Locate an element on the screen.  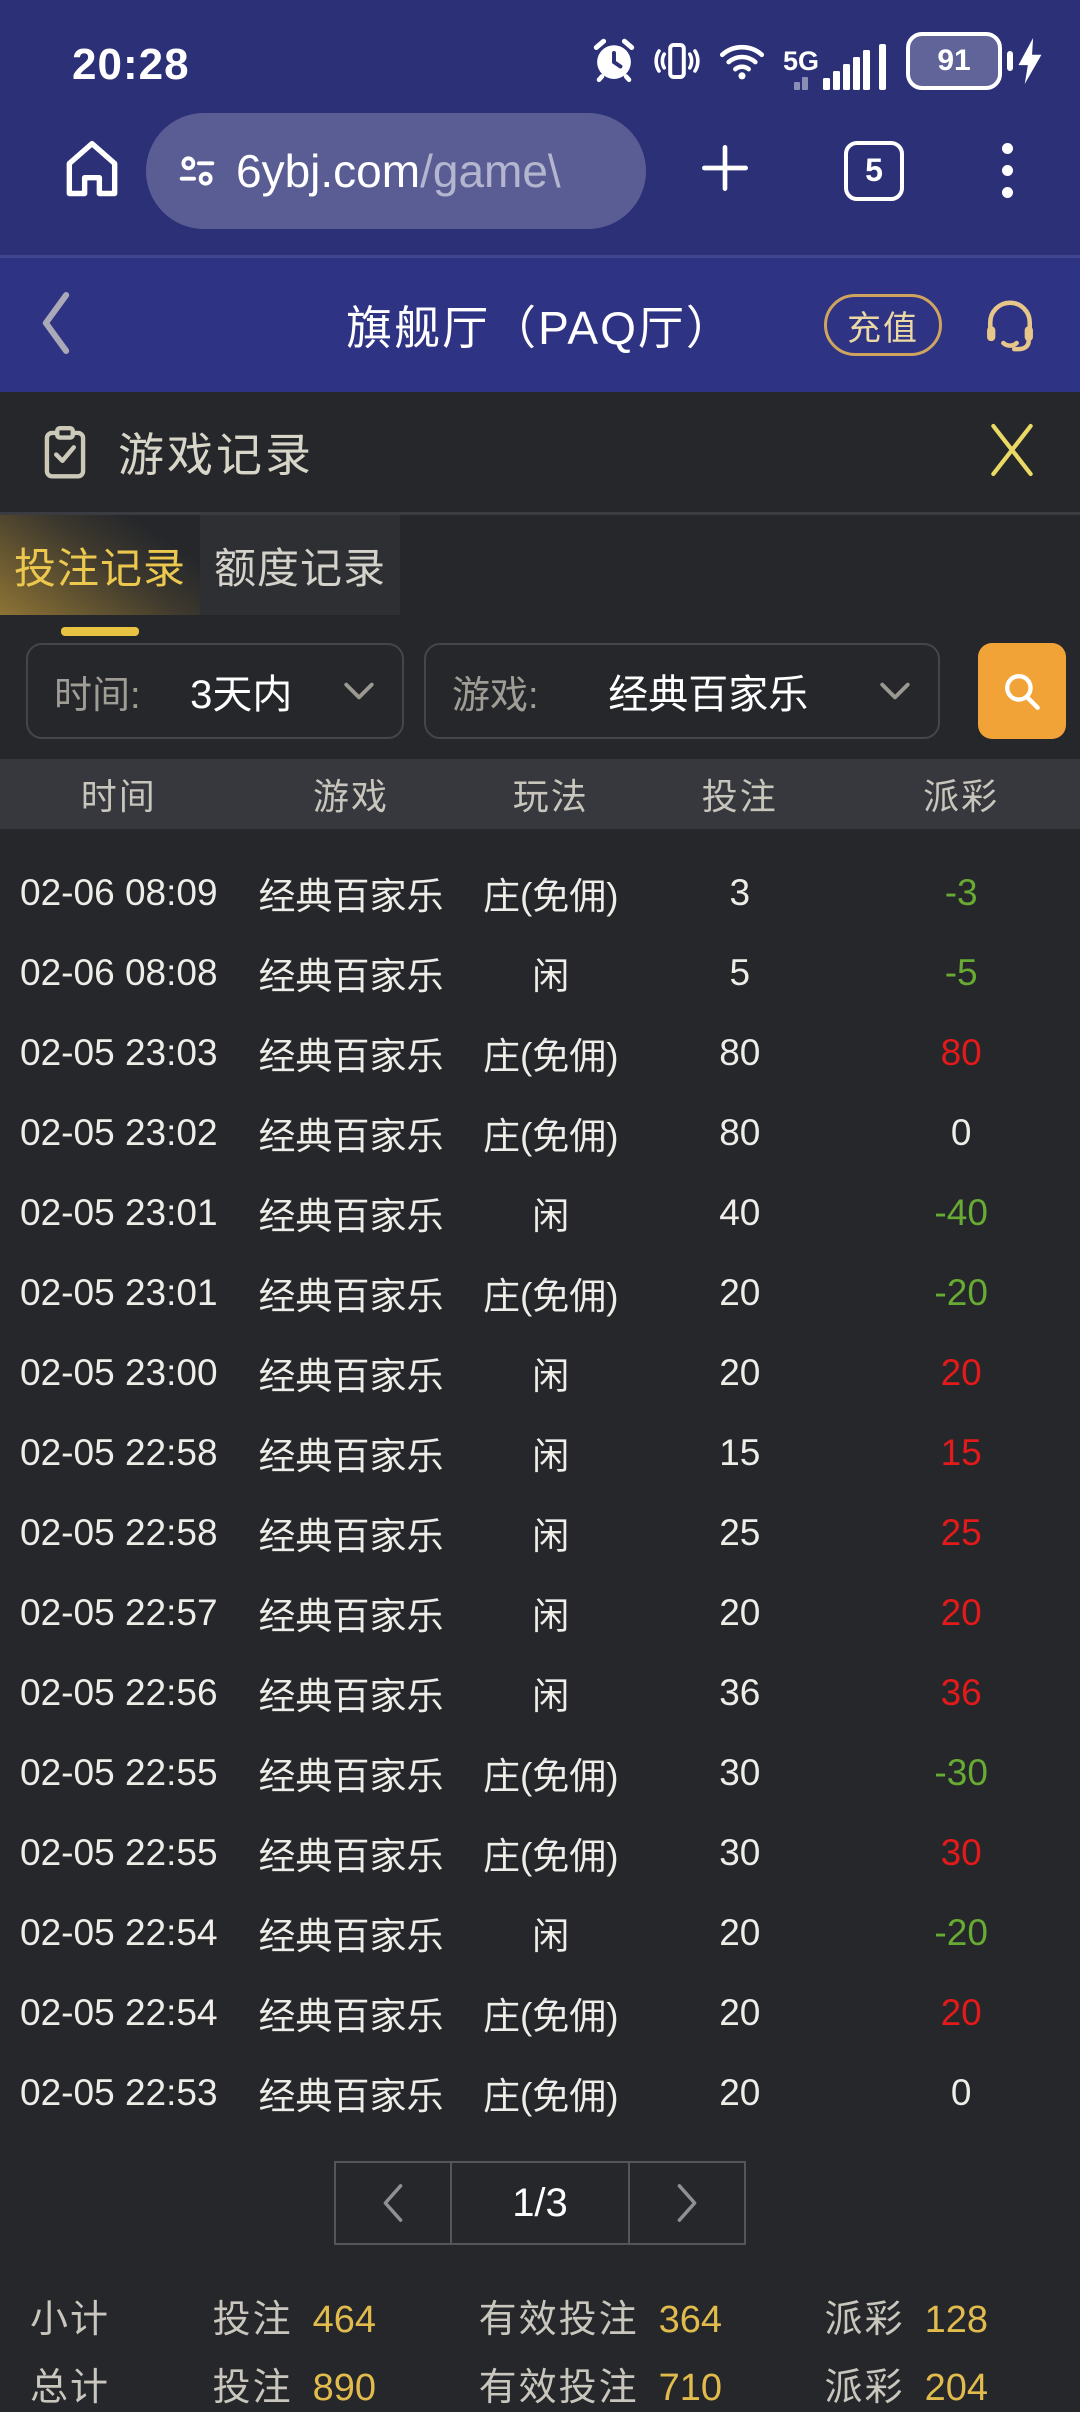
time-filter-select: 时间: 3天内 is located at coordinates (215, 691).